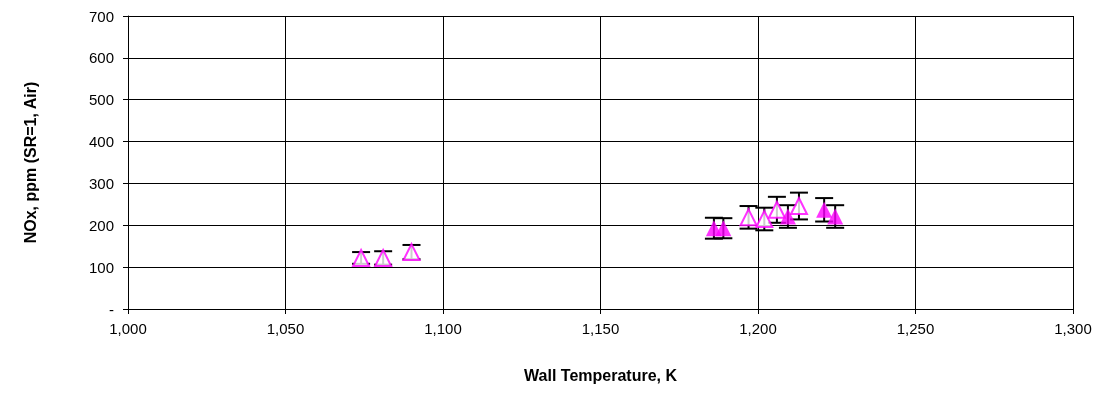  What do you see at coordinates (101, 16) in the screenshot?
I see `y-tick-label: 700` at bounding box center [101, 16].